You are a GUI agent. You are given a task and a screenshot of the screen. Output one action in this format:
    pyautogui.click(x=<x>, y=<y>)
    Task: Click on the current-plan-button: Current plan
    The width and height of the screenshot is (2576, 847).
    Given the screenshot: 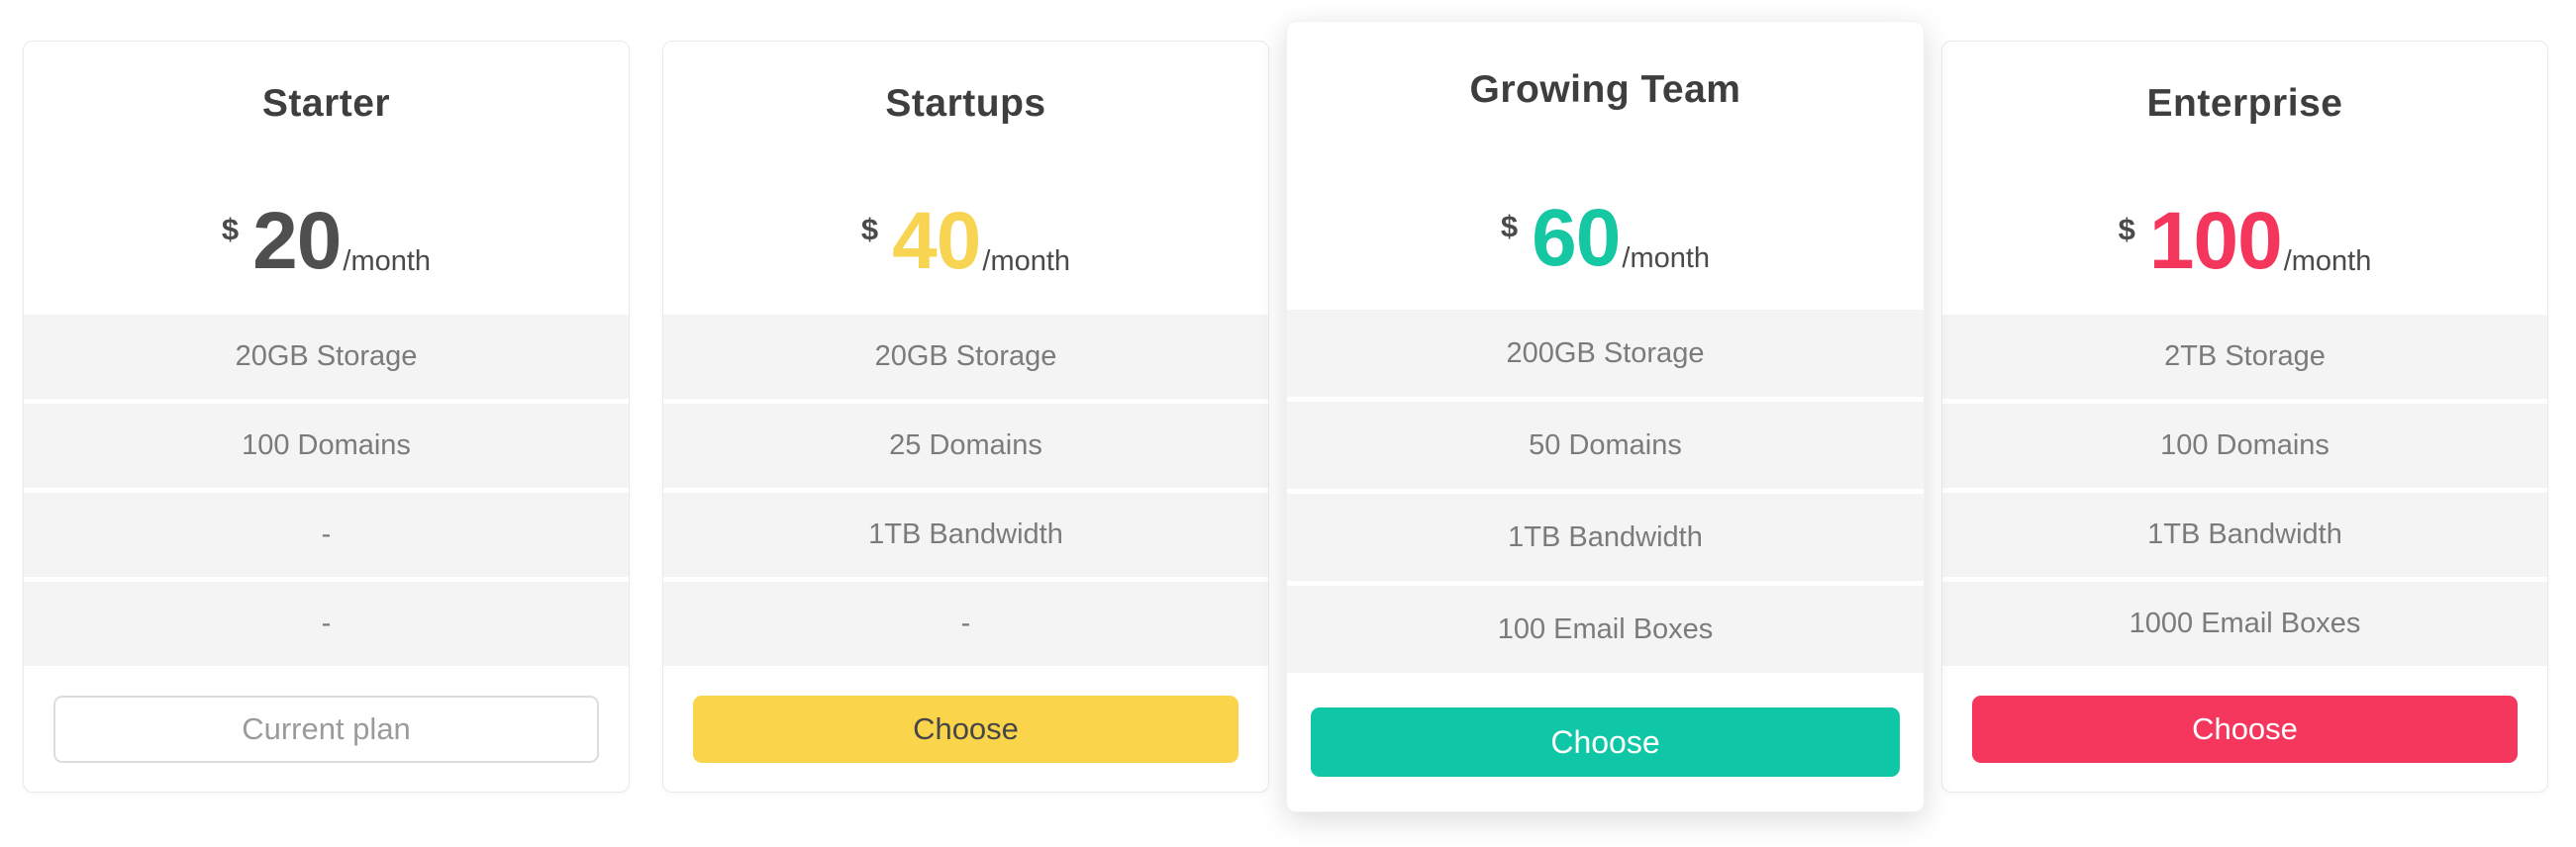 What is the action you would take?
    pyautogui.click(x=326, y=729)
    